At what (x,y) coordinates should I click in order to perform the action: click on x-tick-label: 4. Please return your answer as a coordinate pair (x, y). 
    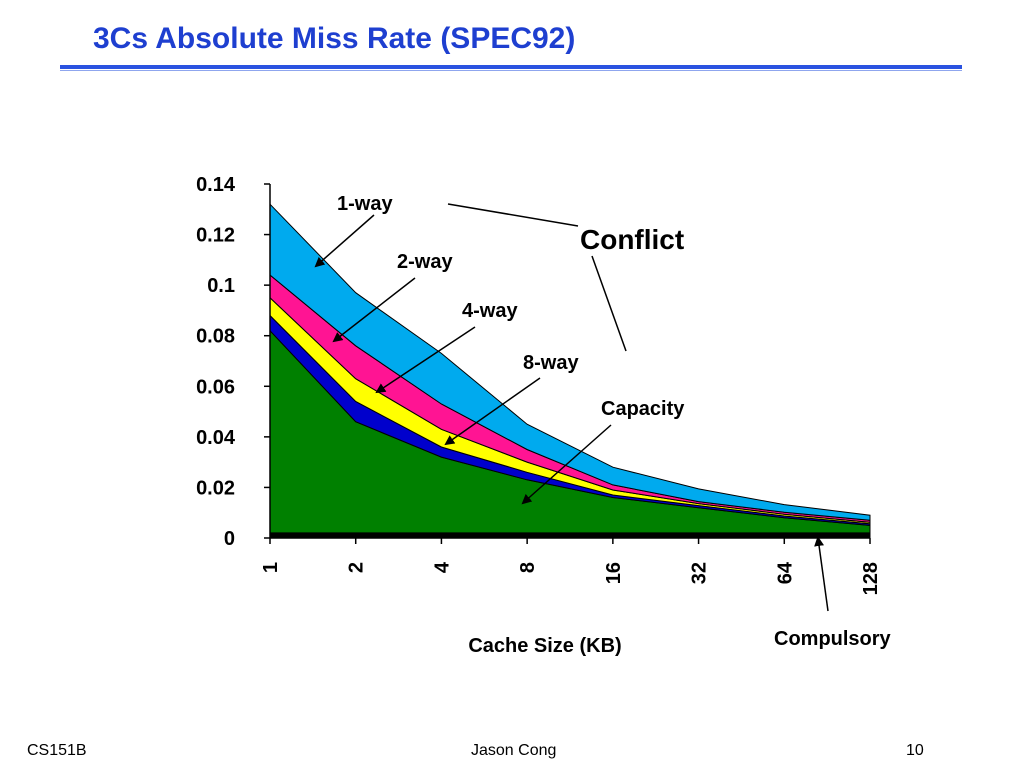
    Looking at the image, I should click on (442, 567).